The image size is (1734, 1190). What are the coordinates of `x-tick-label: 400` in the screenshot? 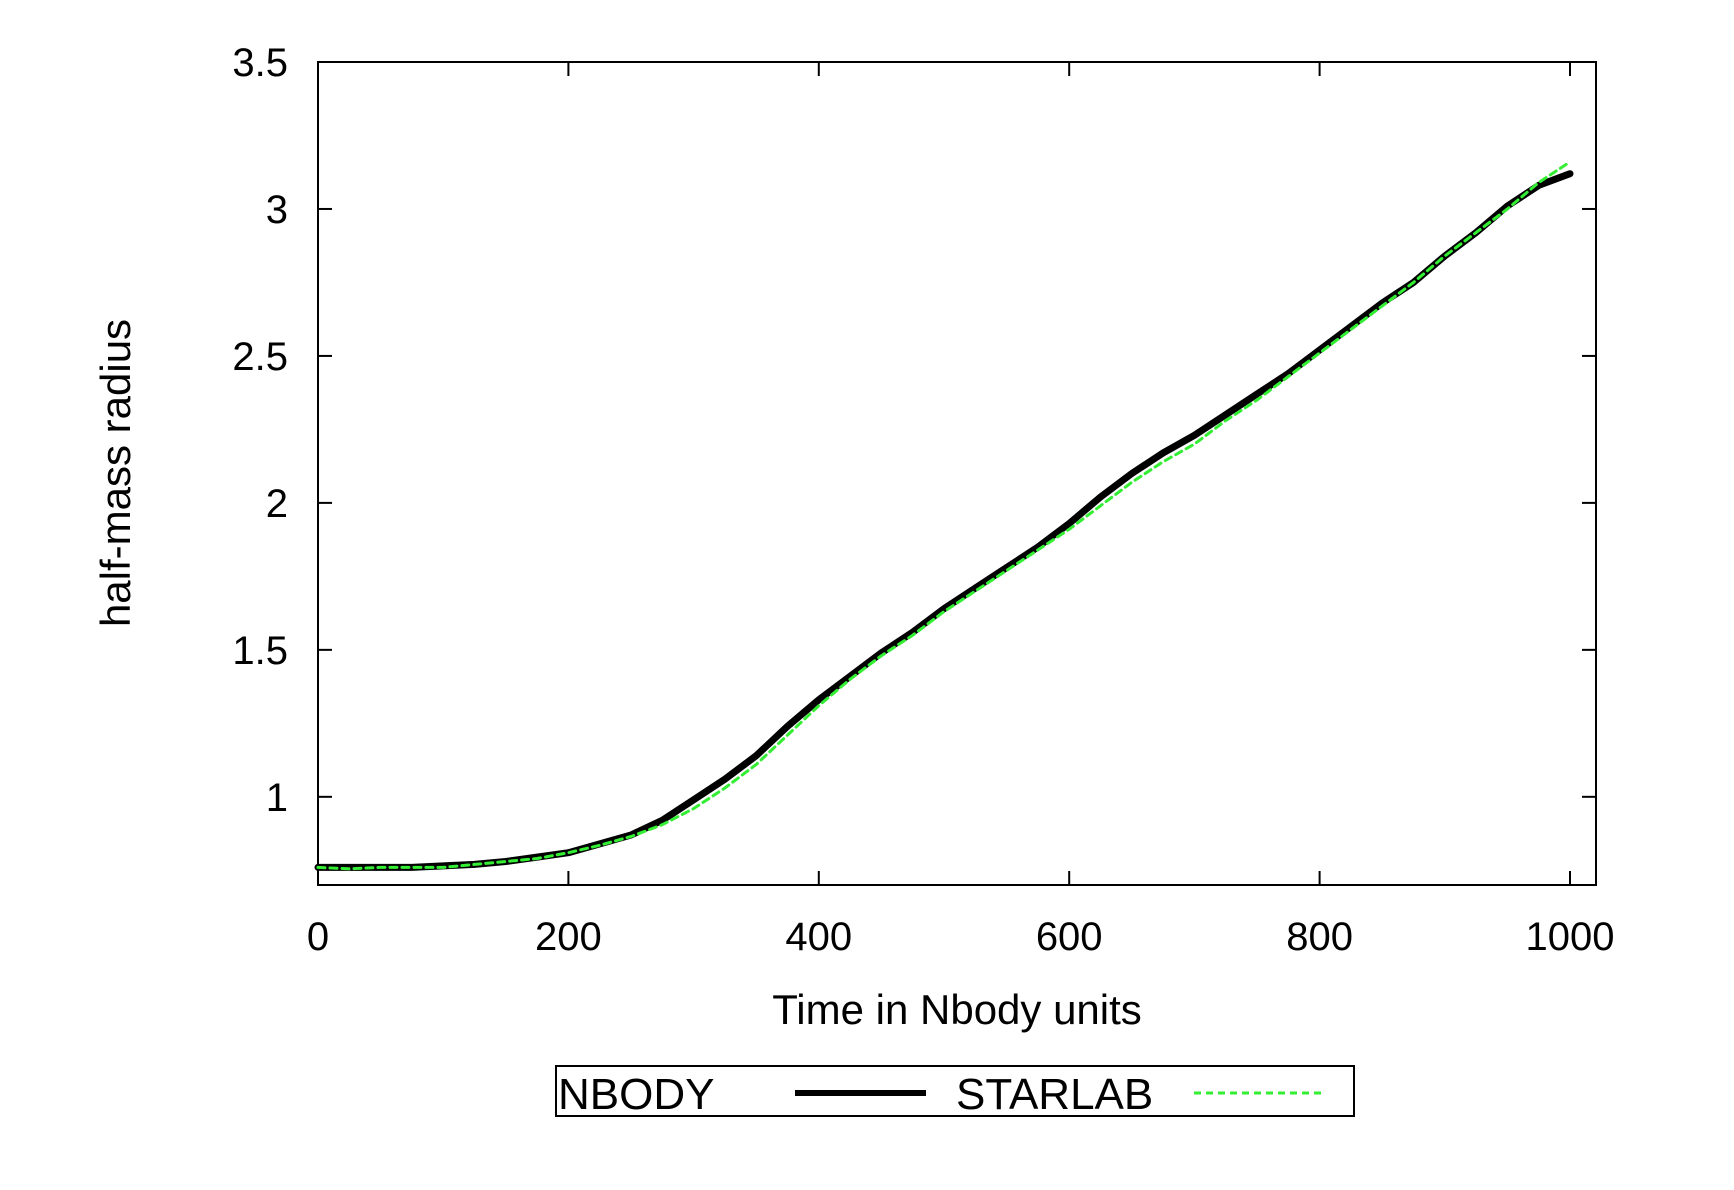 It's located at (818, 937).